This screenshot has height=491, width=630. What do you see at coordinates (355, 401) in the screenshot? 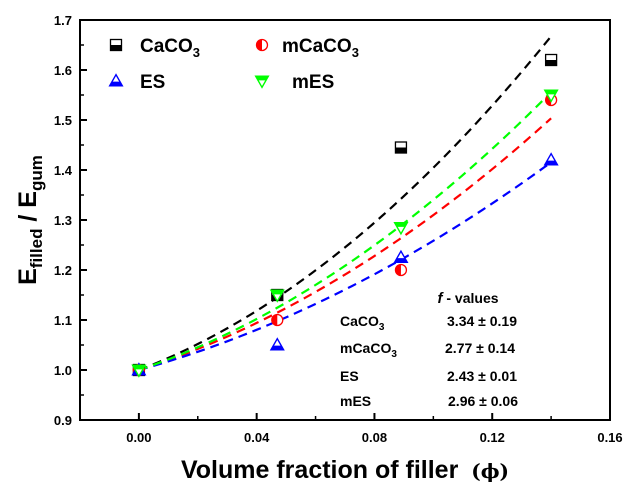
I see `f-values-row-label: mES` at bounding box center [355, 401].